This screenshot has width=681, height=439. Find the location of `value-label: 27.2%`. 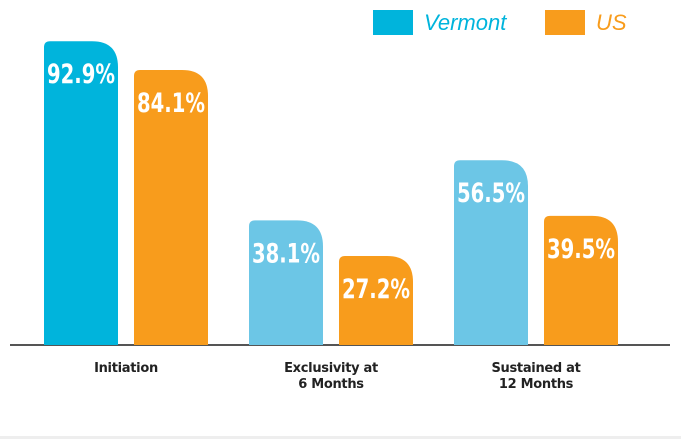

value-label: 27.2% is located at coordinates (376, 289).